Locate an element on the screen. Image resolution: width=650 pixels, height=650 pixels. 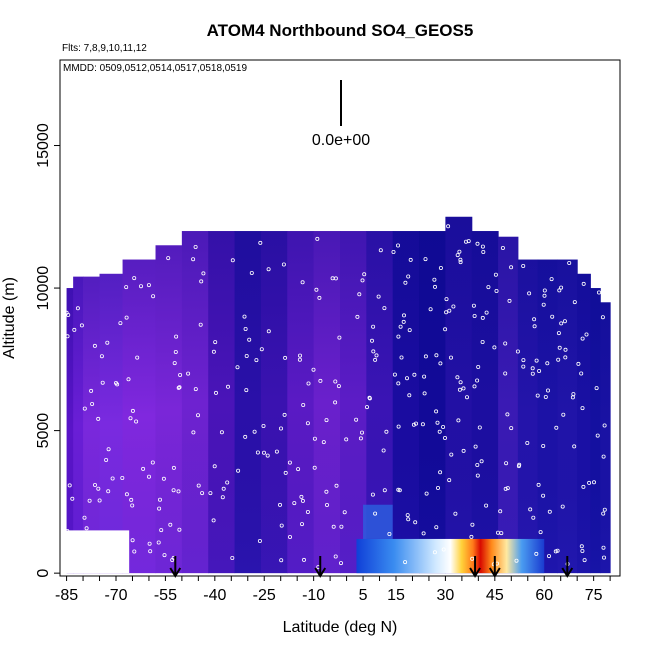
y-tick-label: 5000 is located at coordinates (43, 431).